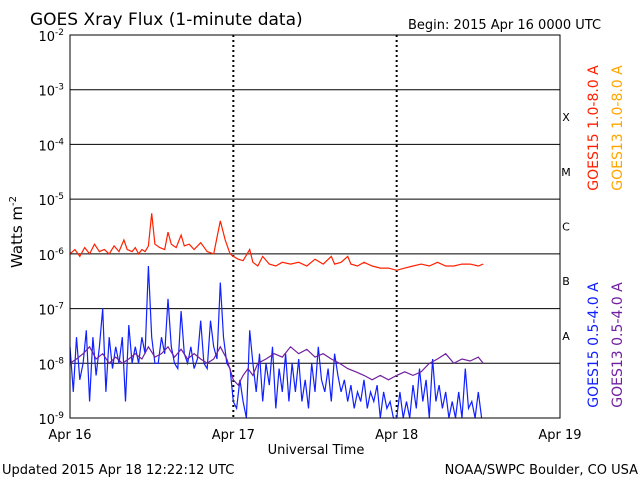 The width and height of the screenshot is (640, 480). I want to click on credit-label: NOAA/SWPC Boulder, CO USA, so click(541, 470).